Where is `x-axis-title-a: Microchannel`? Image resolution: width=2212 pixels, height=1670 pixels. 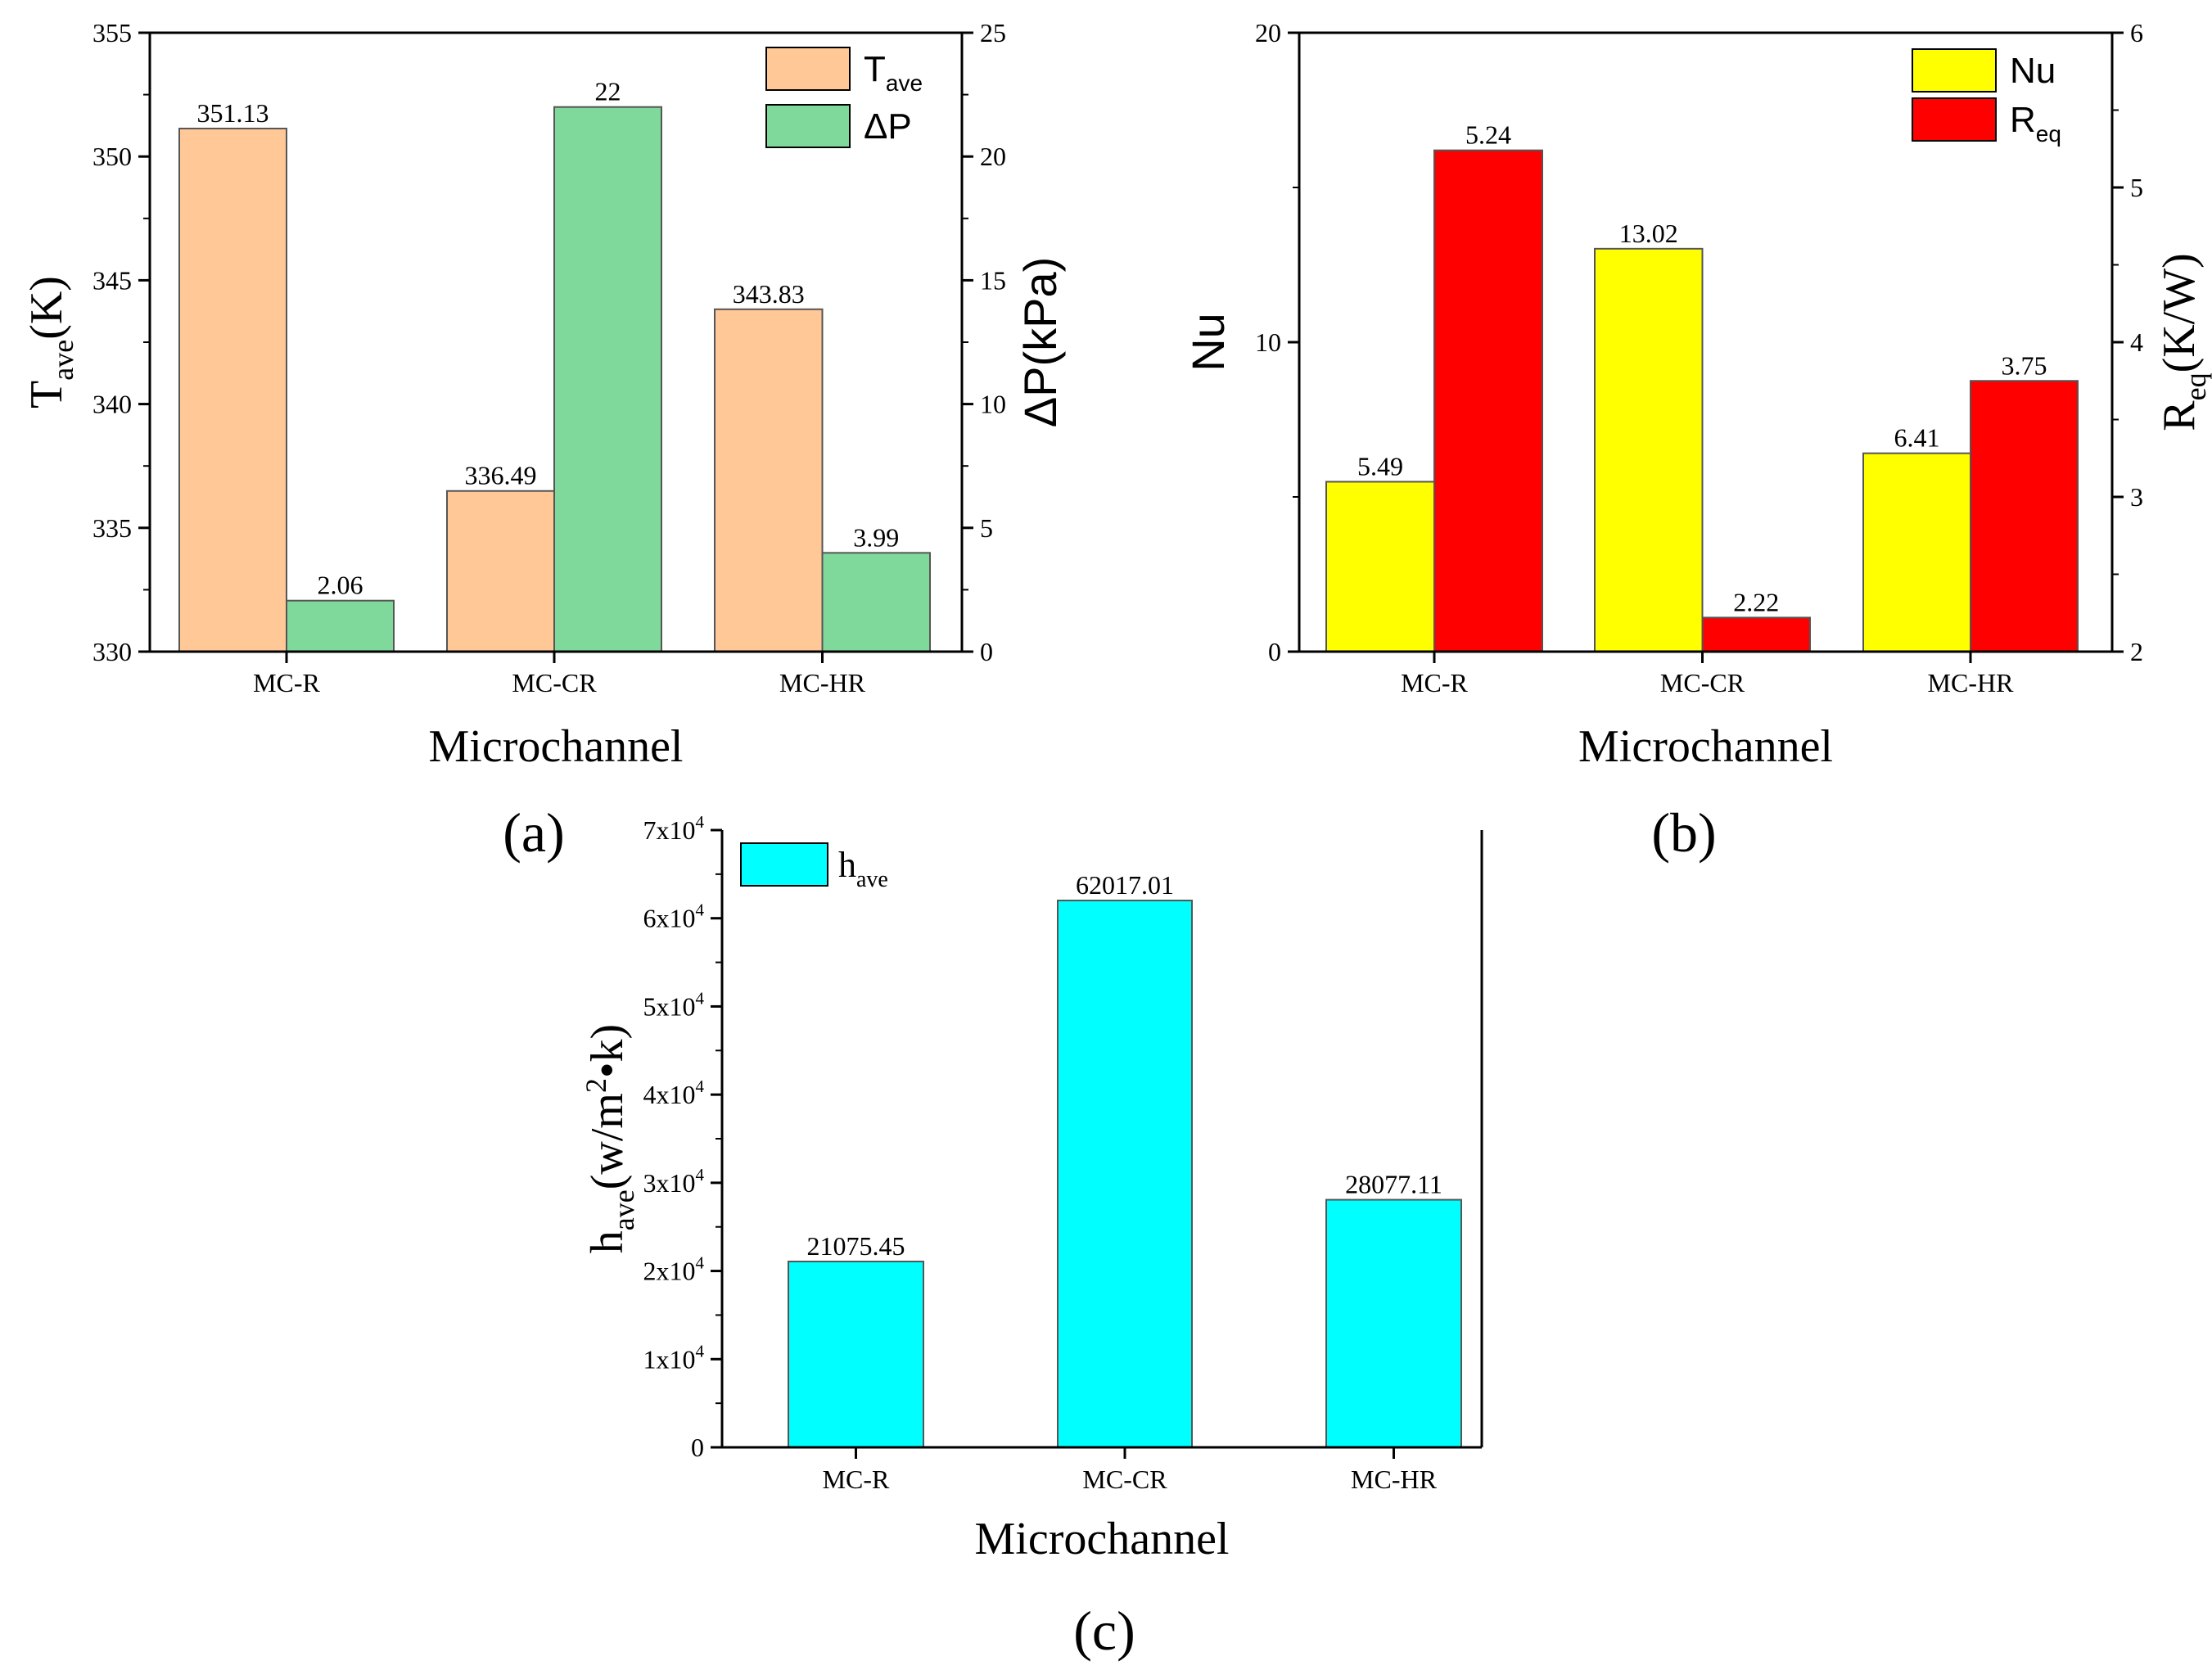
x-axis-title-a: Microchannel is located at coordinates (557, 746).